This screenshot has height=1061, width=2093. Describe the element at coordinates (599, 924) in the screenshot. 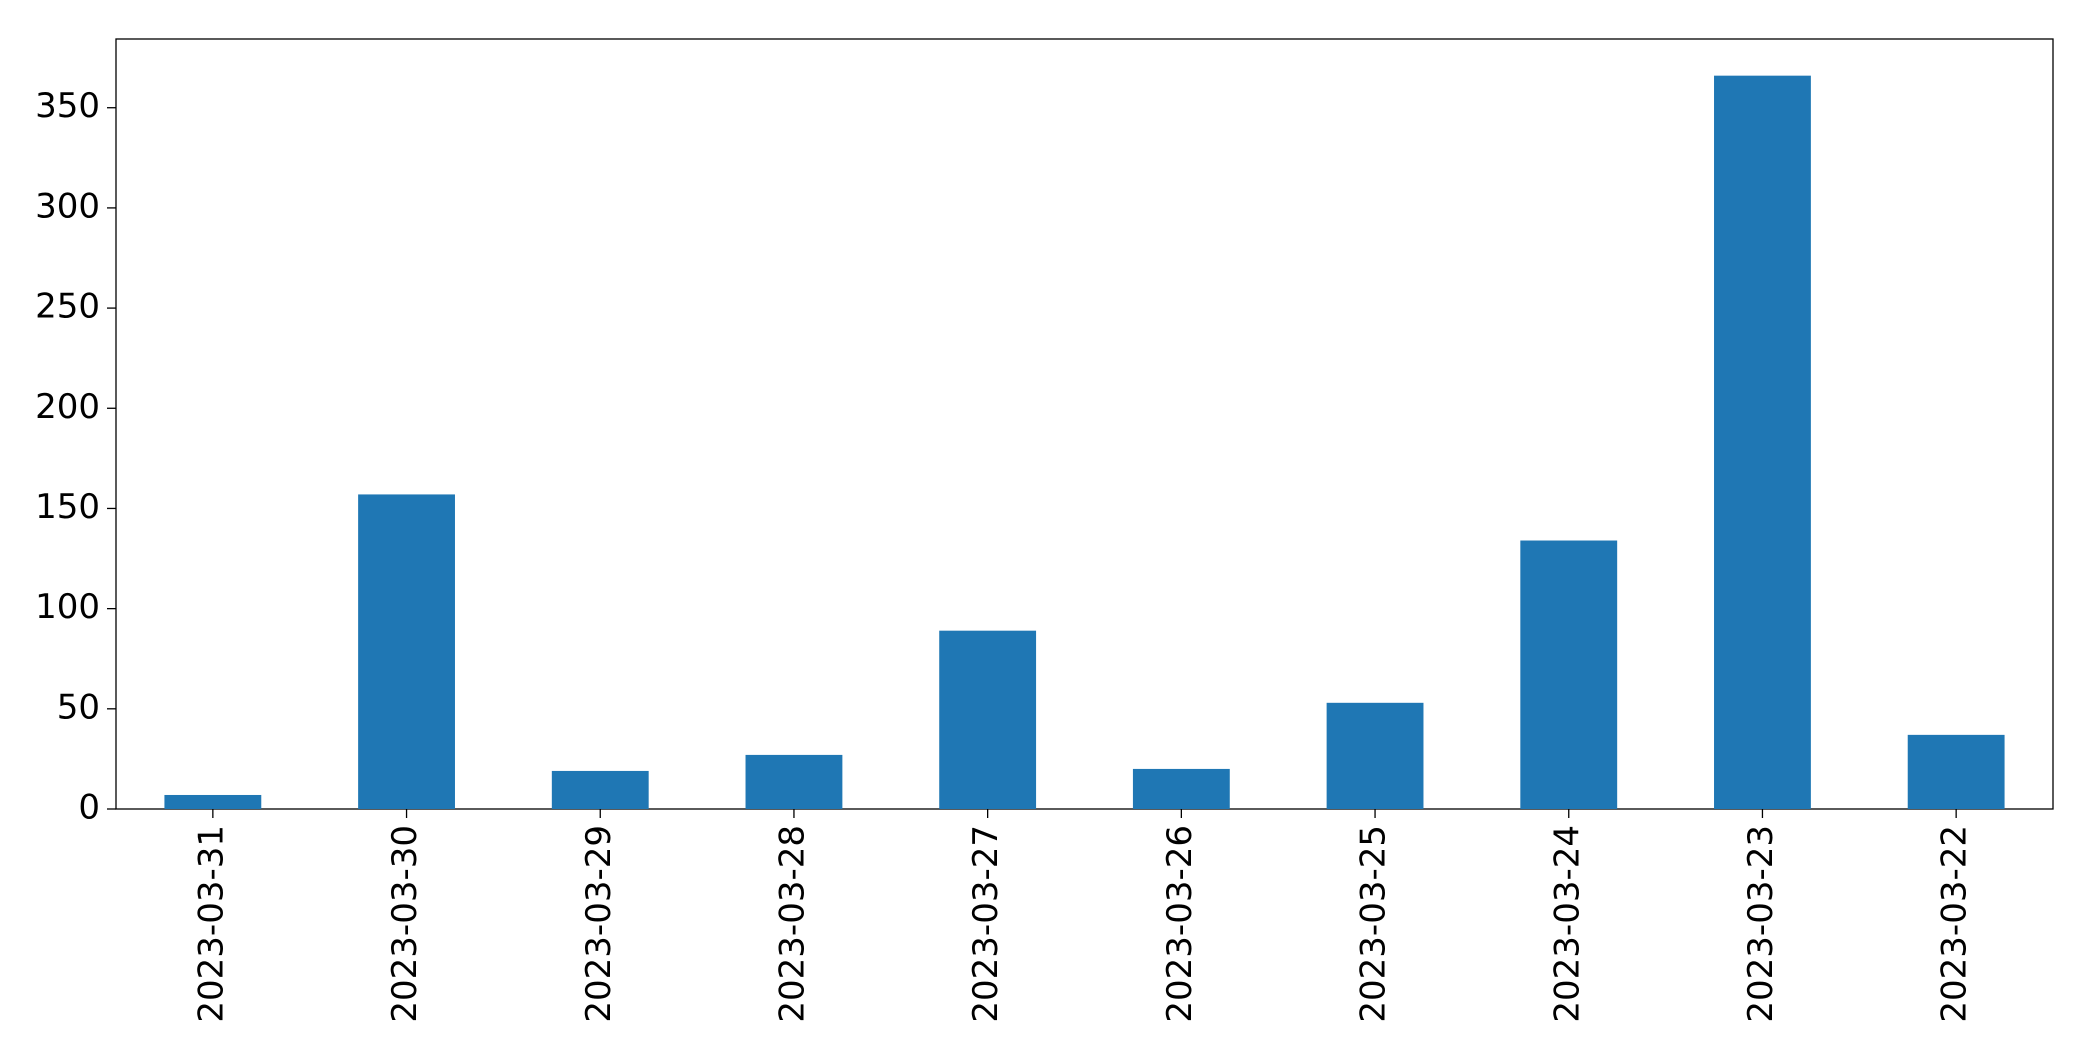

I see `x-tick-label: 2023-03-29` at that location.